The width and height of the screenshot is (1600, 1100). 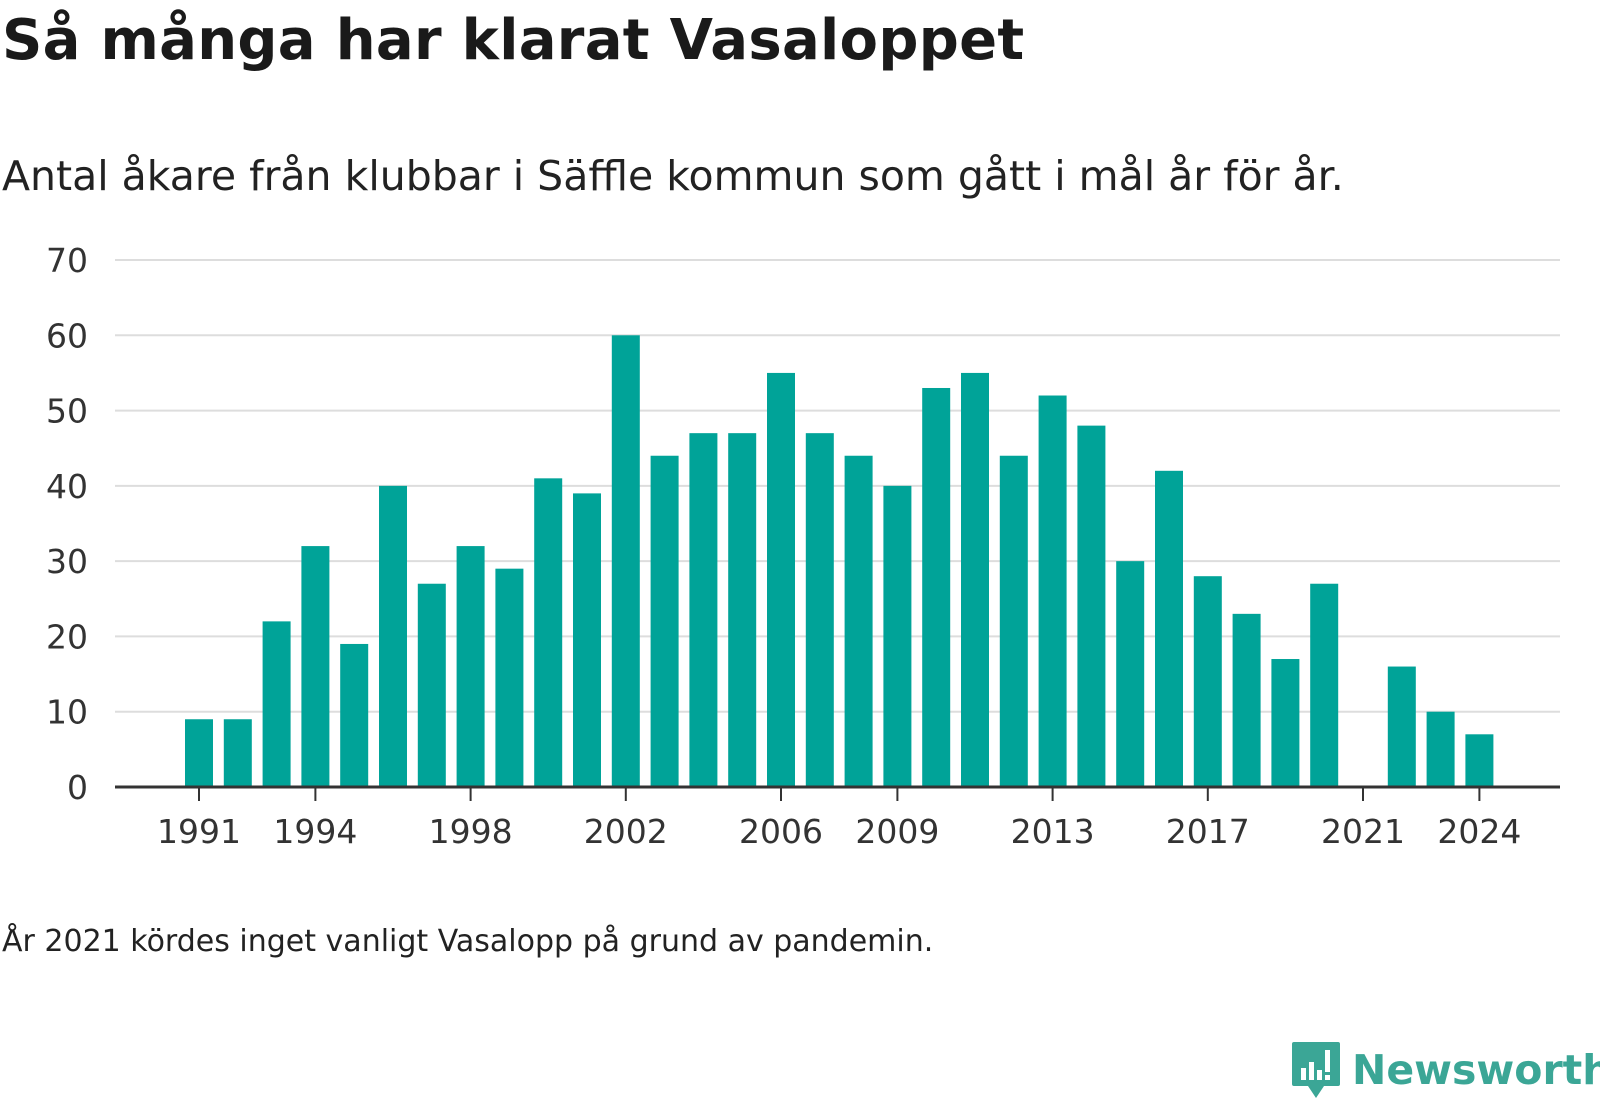 I want to click on x-tick-label: 1991, so click(x=199, y=831).